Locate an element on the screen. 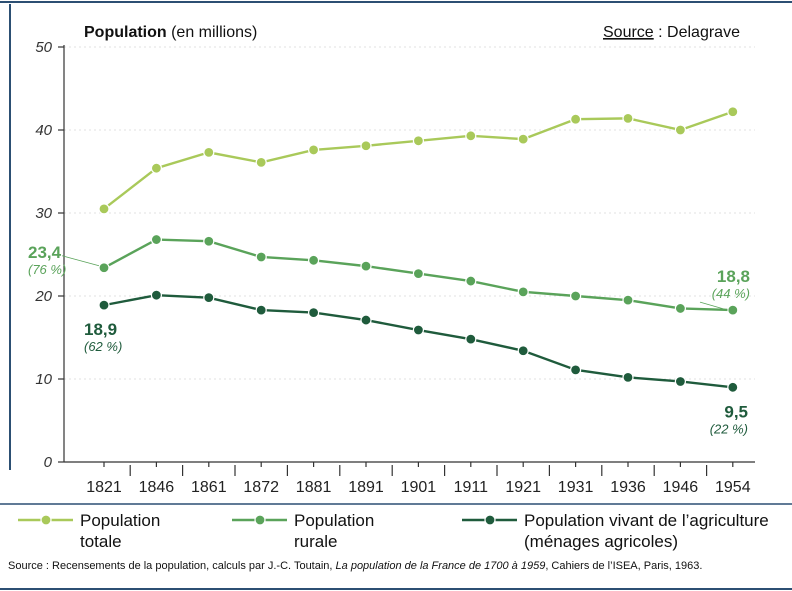  chart-title-rest: (en millions) is located at coordinates (212, 32).